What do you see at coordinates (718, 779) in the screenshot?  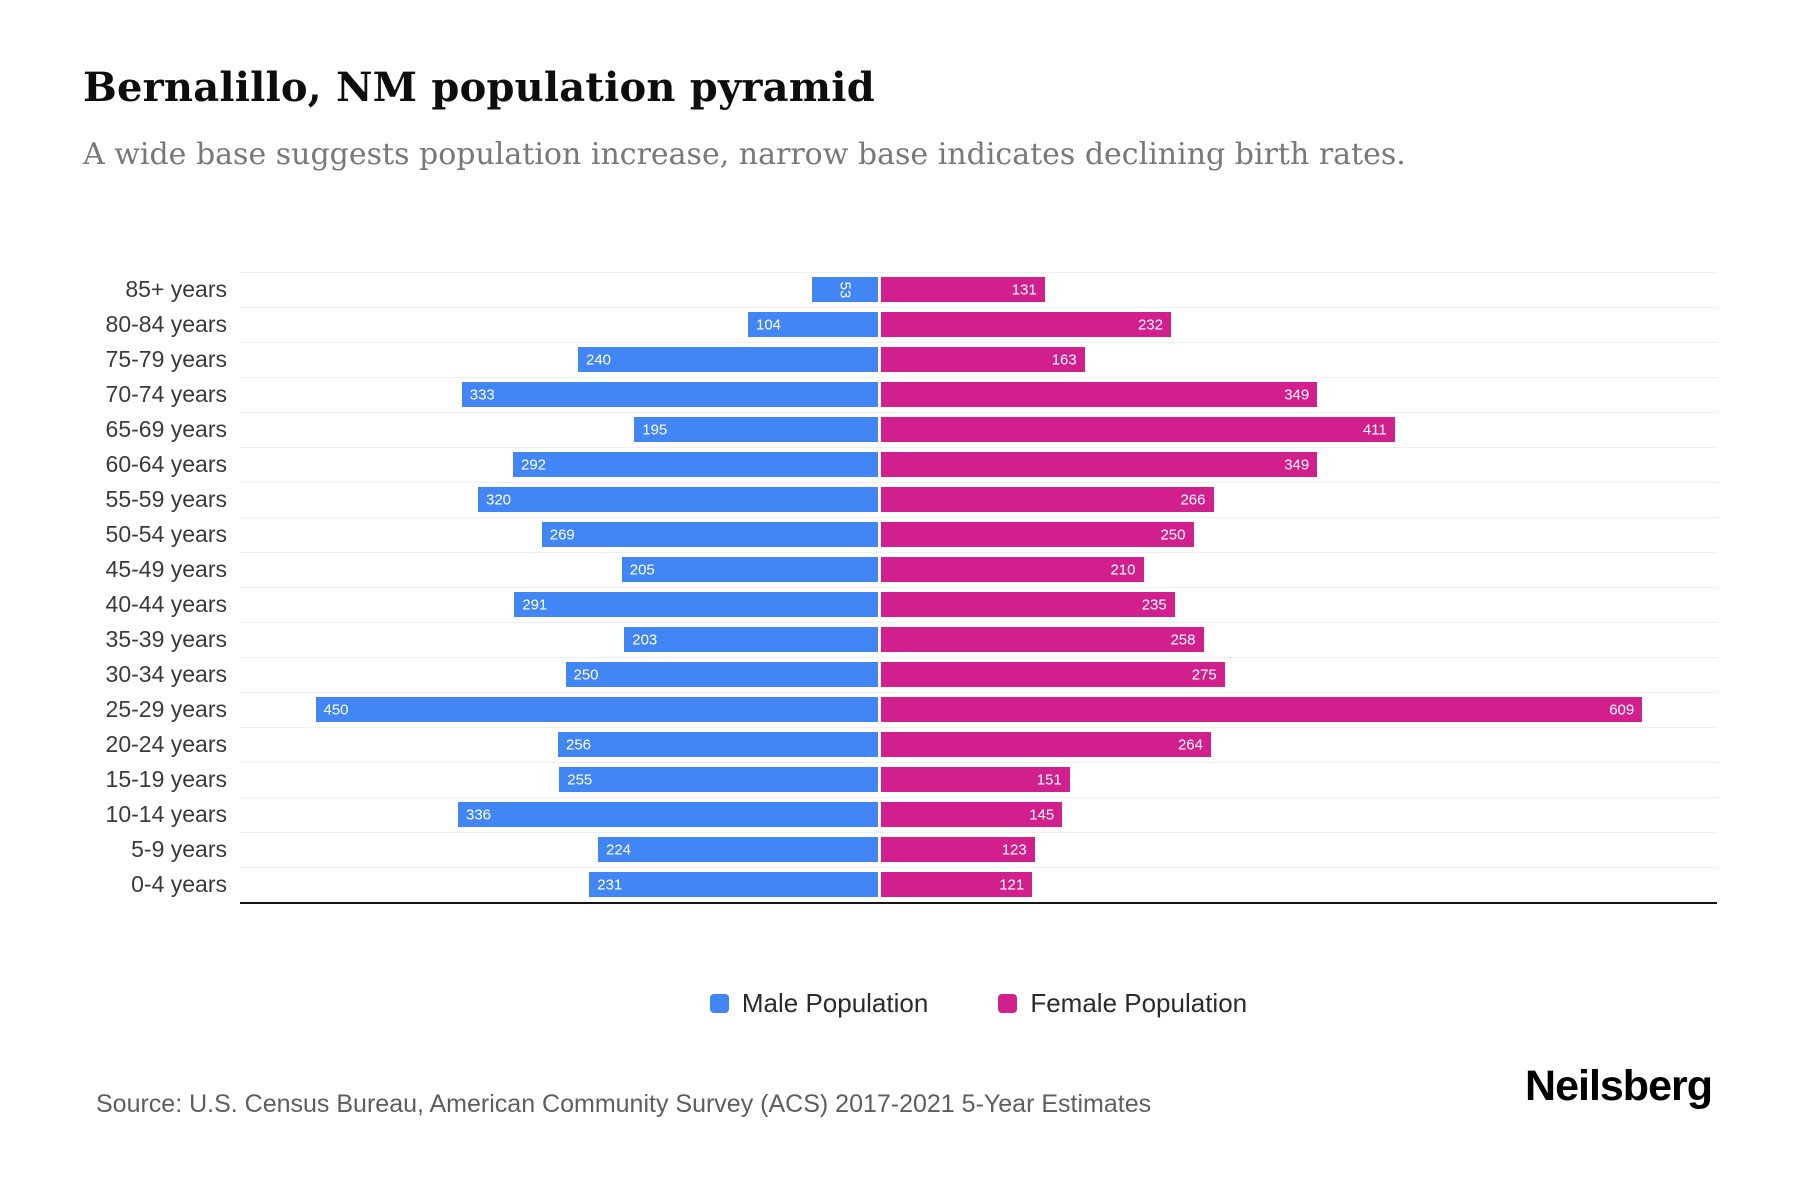 I see `male-bar: 255` at bounding box center [718, 779].